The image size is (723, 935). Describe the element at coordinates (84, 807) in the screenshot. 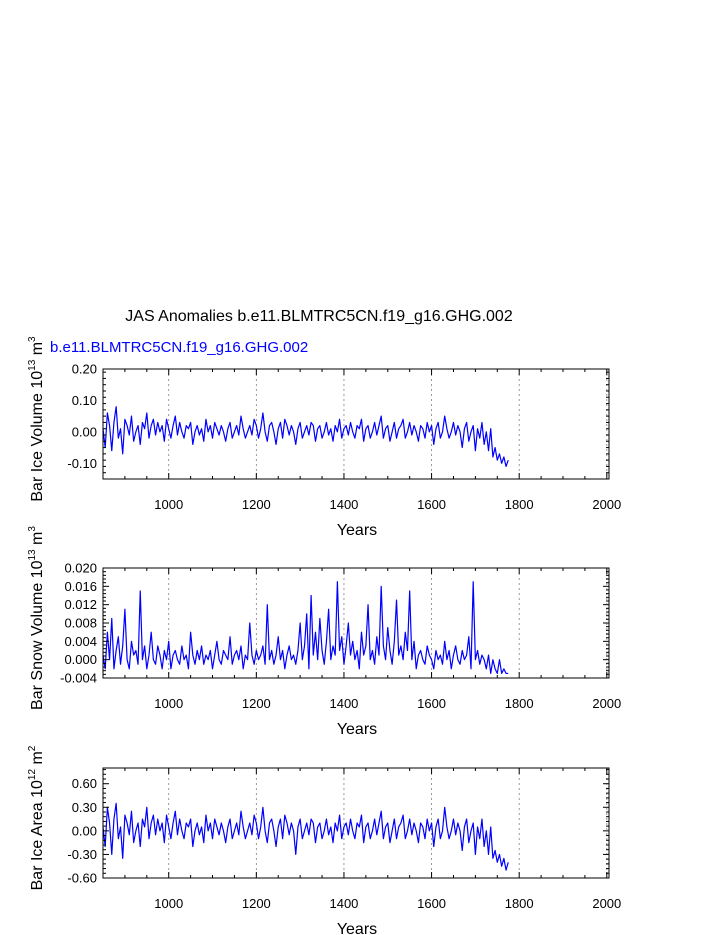

I see `y-tick-label: 0.30` at that location.